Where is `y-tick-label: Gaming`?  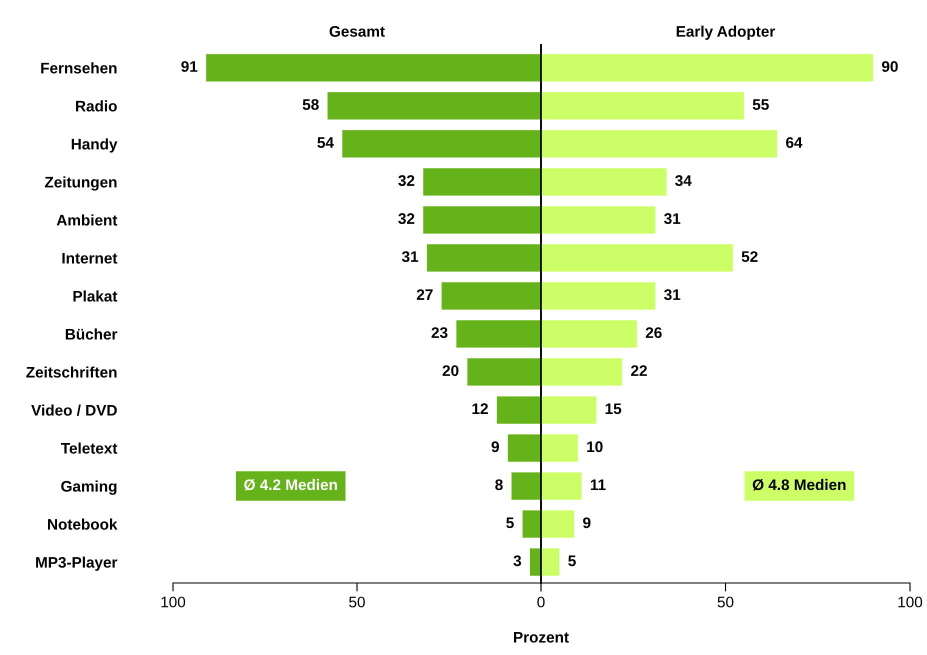 y-tick-label: Gaming is located at coordinates (88, 487).